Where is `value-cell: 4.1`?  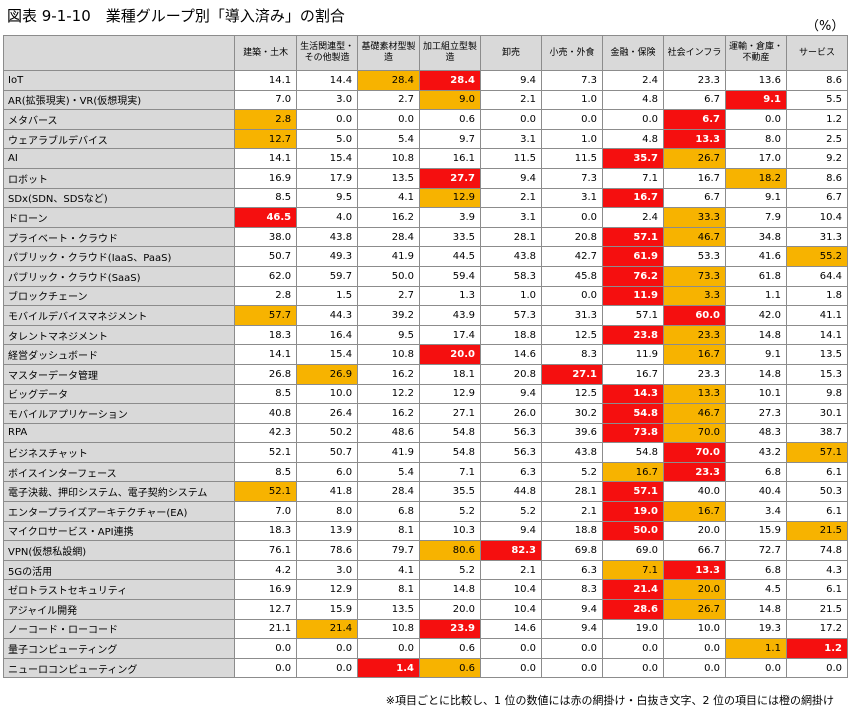 value-cell: 4.1 is located at coordinates (388, 198).